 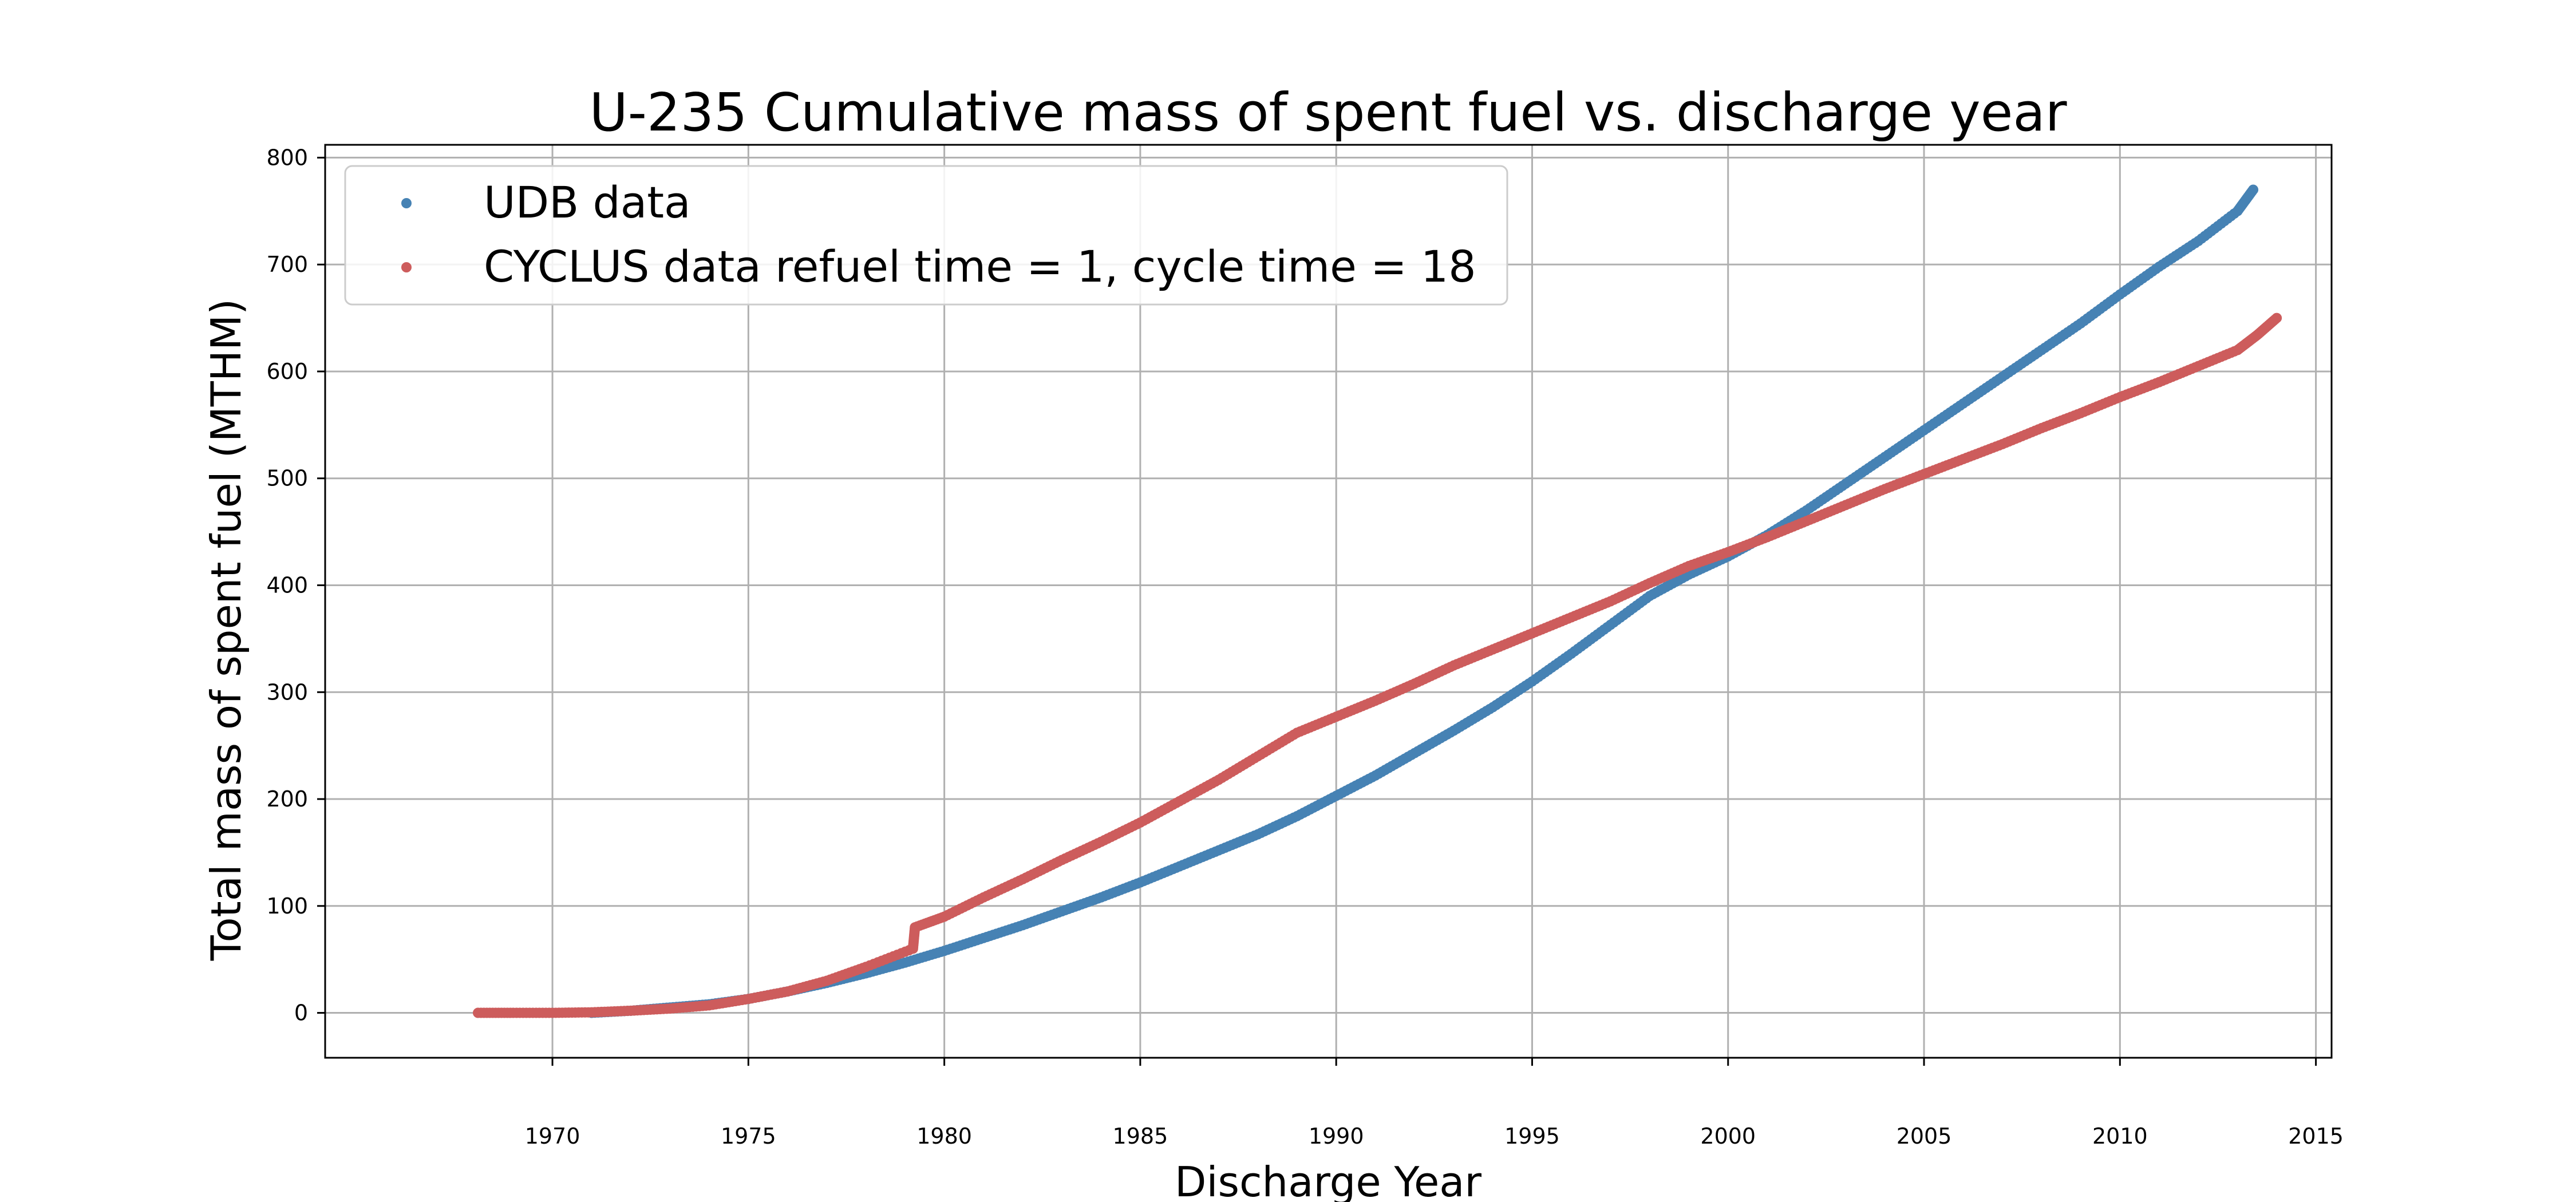 I want to click on y-tick-label: 100, so click(x=287, y=906).